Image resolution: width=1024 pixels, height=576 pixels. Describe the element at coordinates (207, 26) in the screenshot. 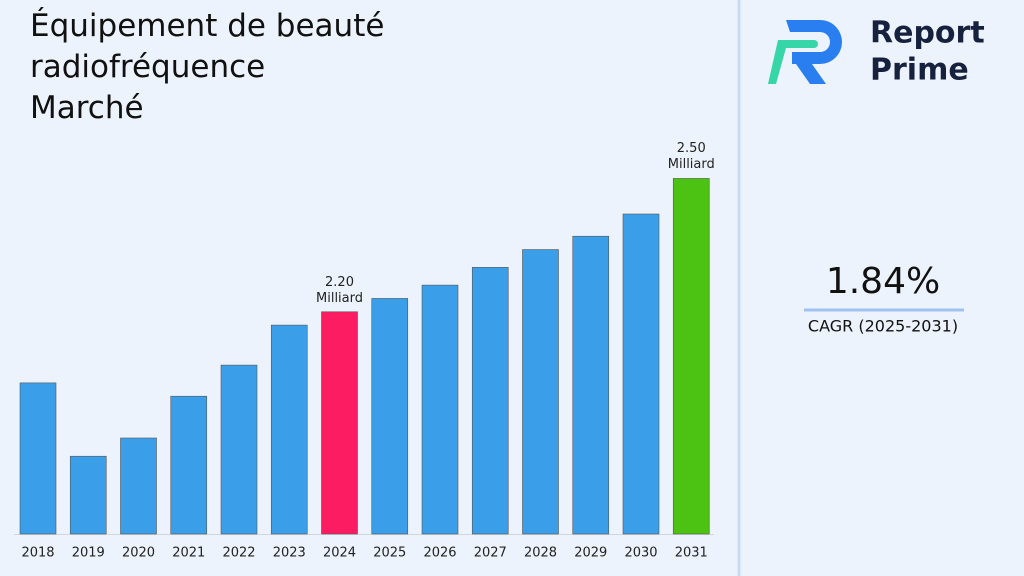

I see `title-line: Équipement de beauté` at that location.